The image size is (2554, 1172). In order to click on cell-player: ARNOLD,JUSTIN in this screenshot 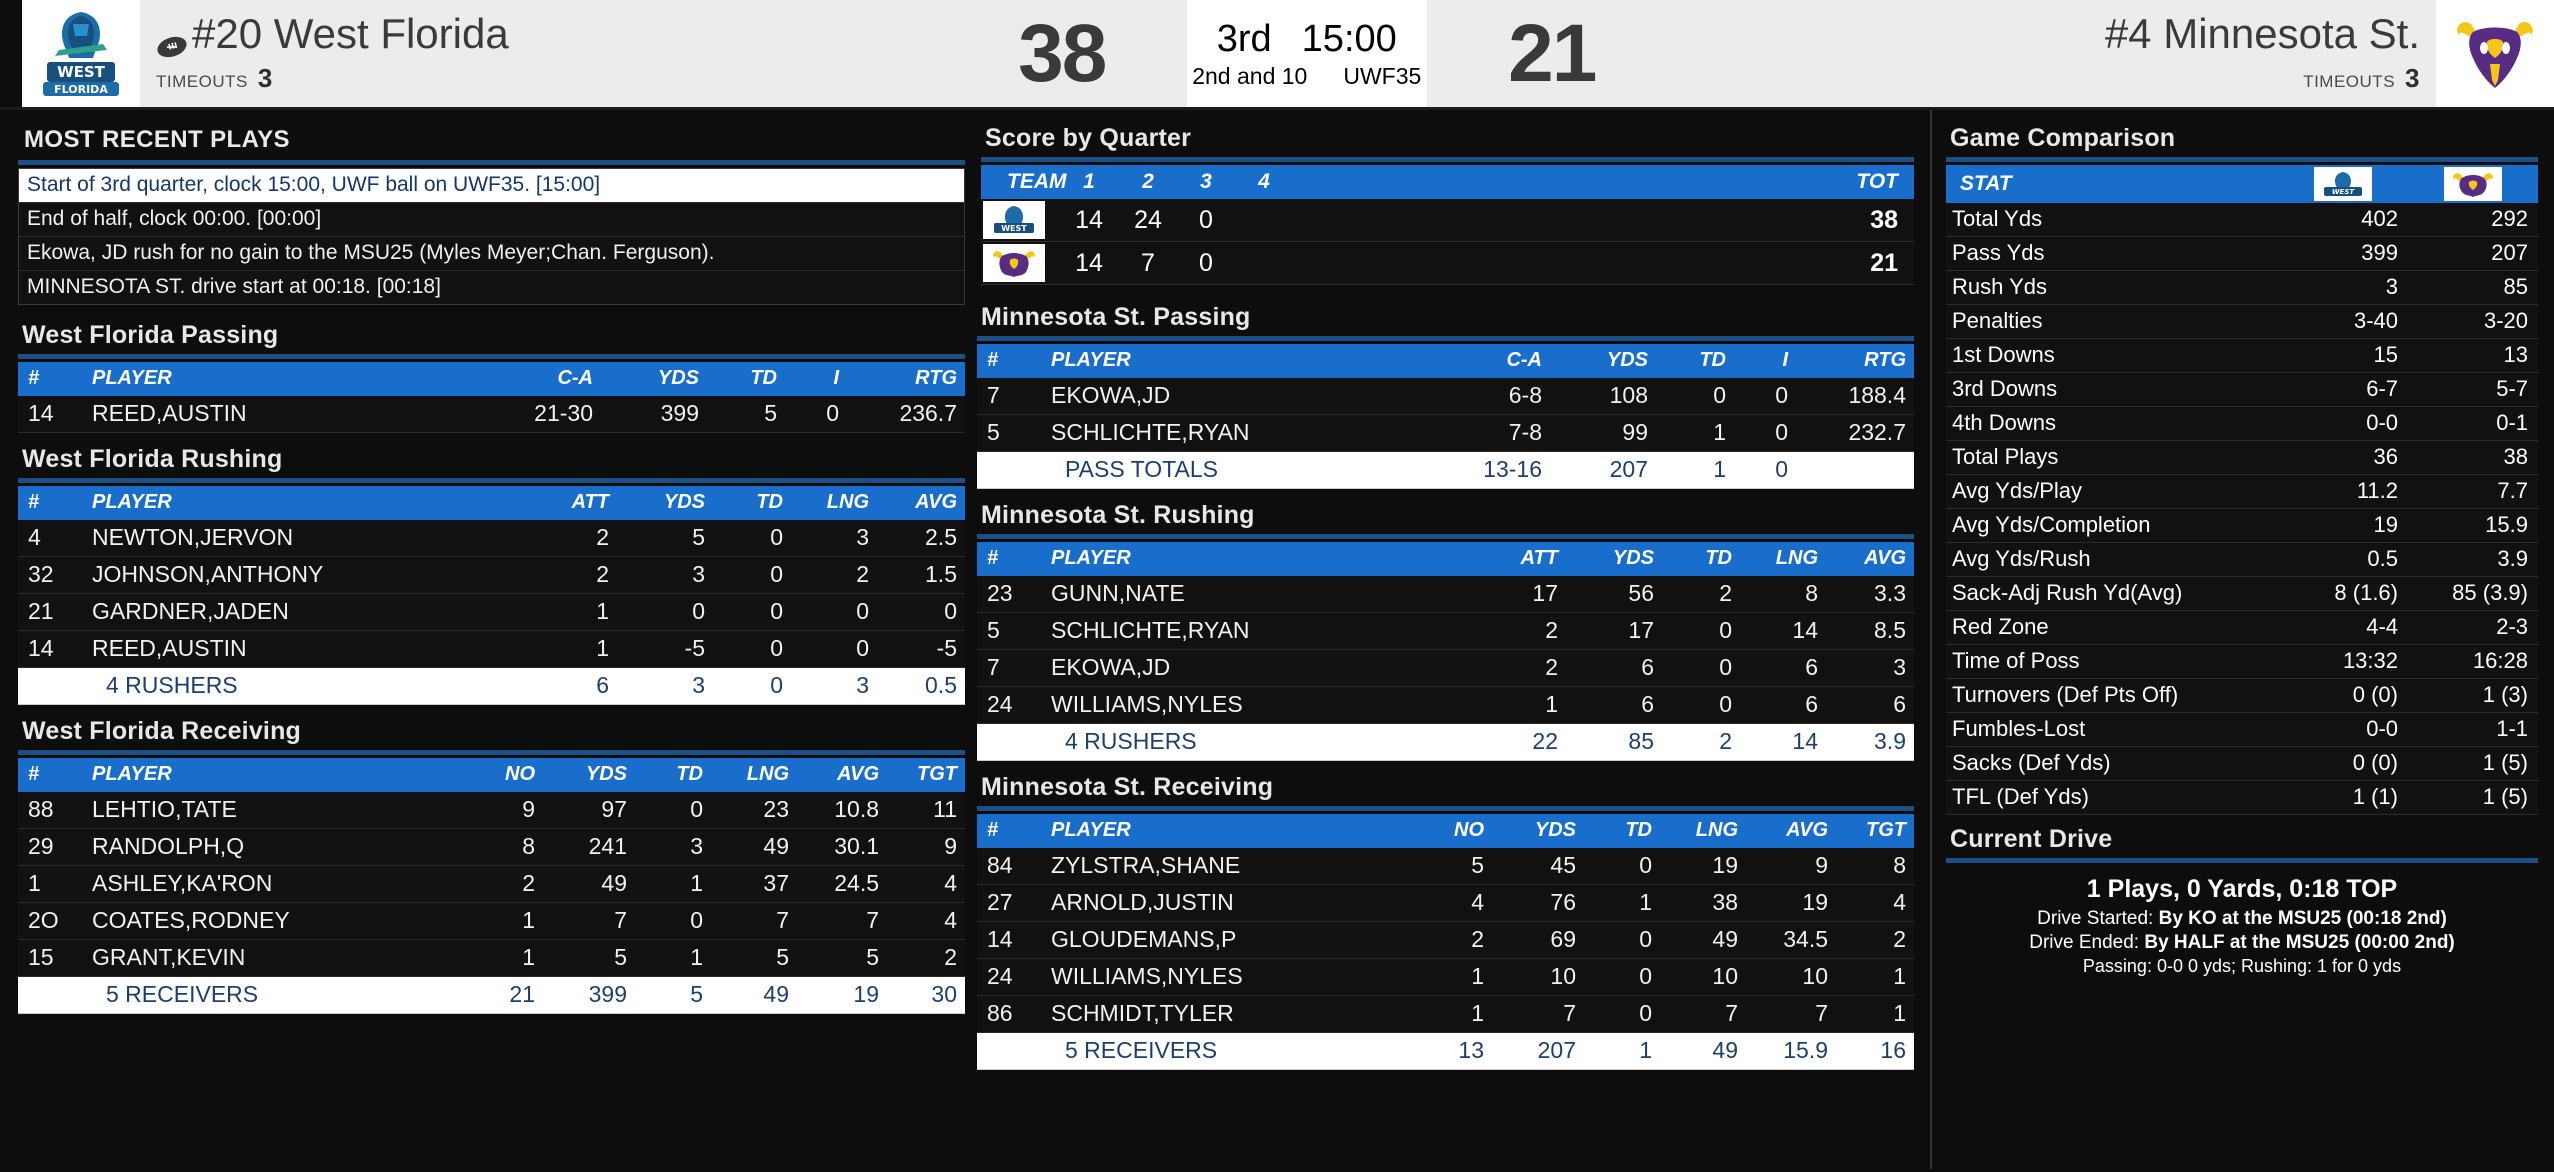, I will do `click(1223, 903)`.